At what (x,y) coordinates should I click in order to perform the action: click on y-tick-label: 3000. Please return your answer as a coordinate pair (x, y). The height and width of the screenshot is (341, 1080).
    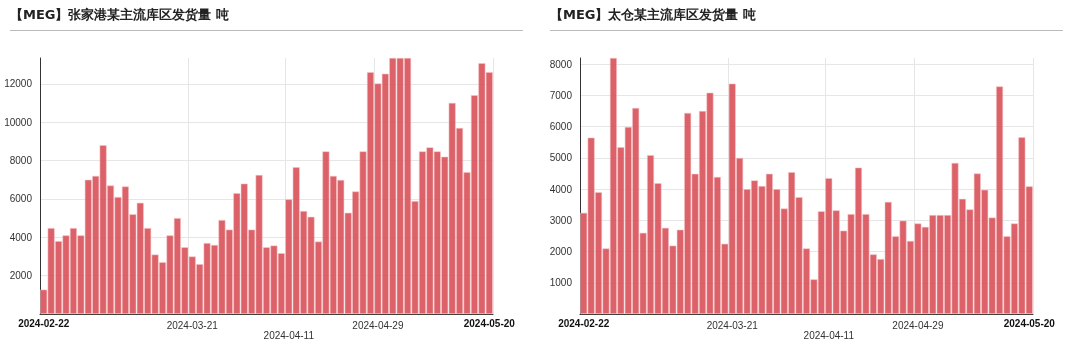
    Looking at the image, I should click on (561, 220).